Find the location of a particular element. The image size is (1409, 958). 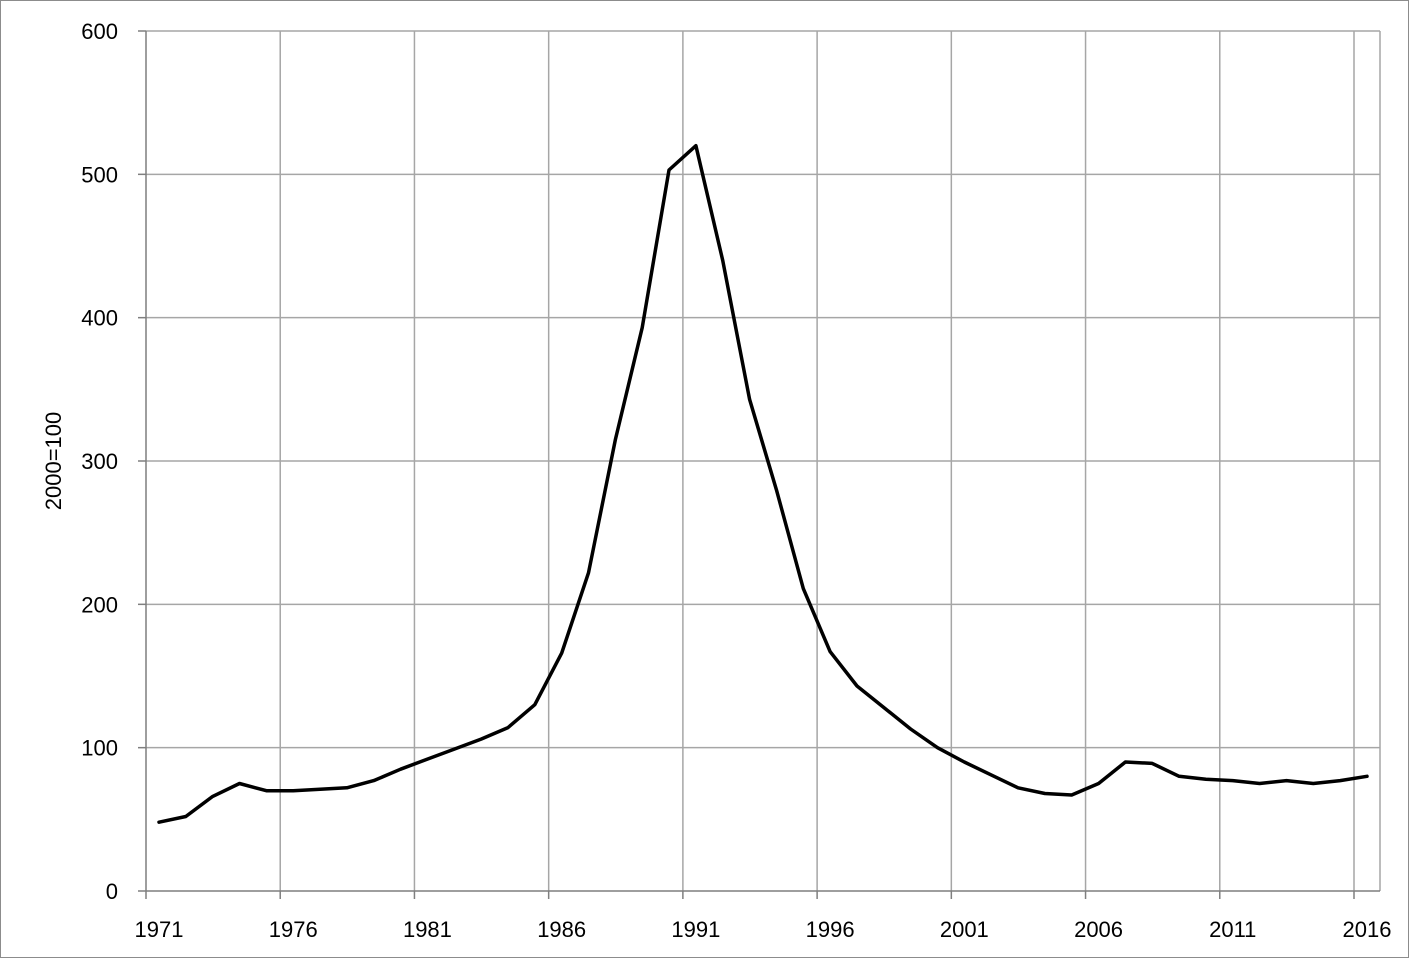

y-tick-label: 300 is located at coordinates (99, 461).